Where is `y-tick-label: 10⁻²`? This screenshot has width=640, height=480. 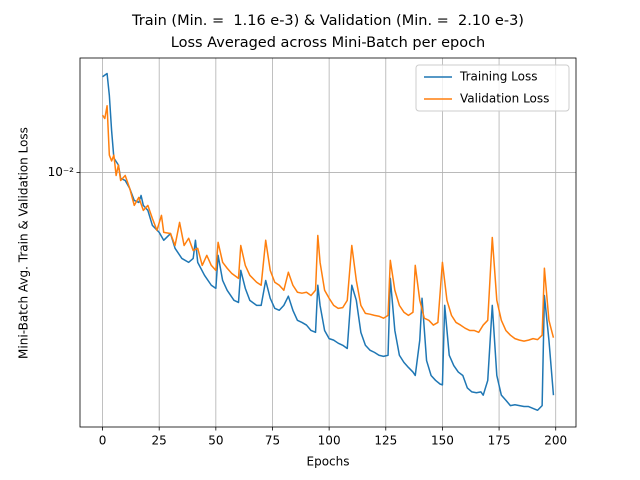
y-tick-label: 10⁻² is located at coordinates (61, 172).